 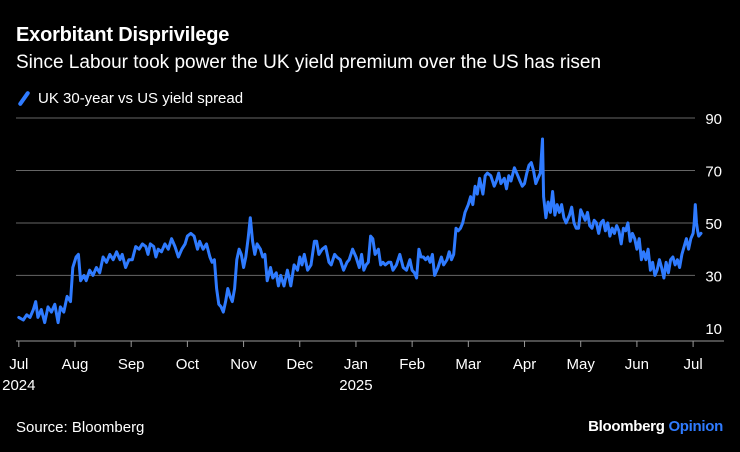 I want to click on x-tick-year-label: 2025, so click(x=355, y=385).